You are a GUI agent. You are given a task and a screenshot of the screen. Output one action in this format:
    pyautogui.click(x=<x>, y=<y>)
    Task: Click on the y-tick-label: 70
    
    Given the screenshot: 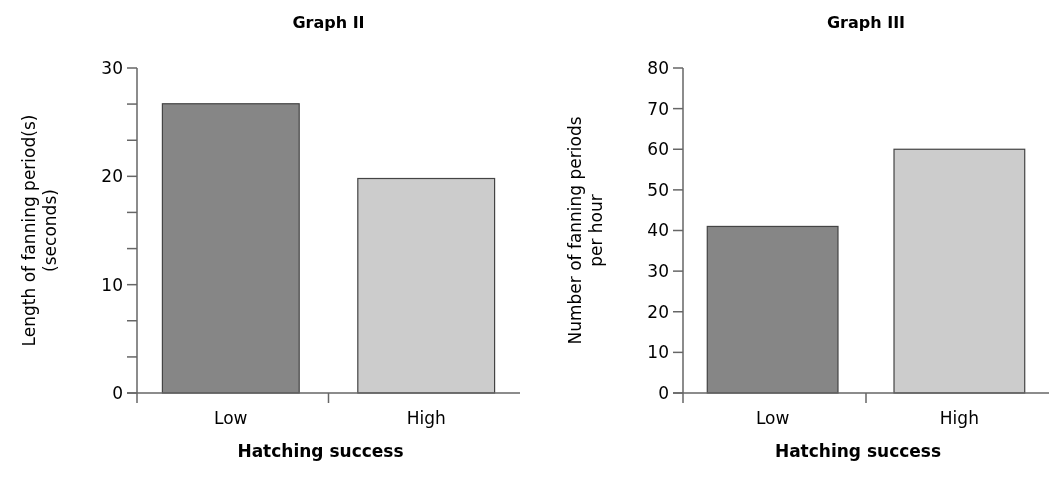 What is the action you would take?
    pyautogui.click(x=658, y=108)
    